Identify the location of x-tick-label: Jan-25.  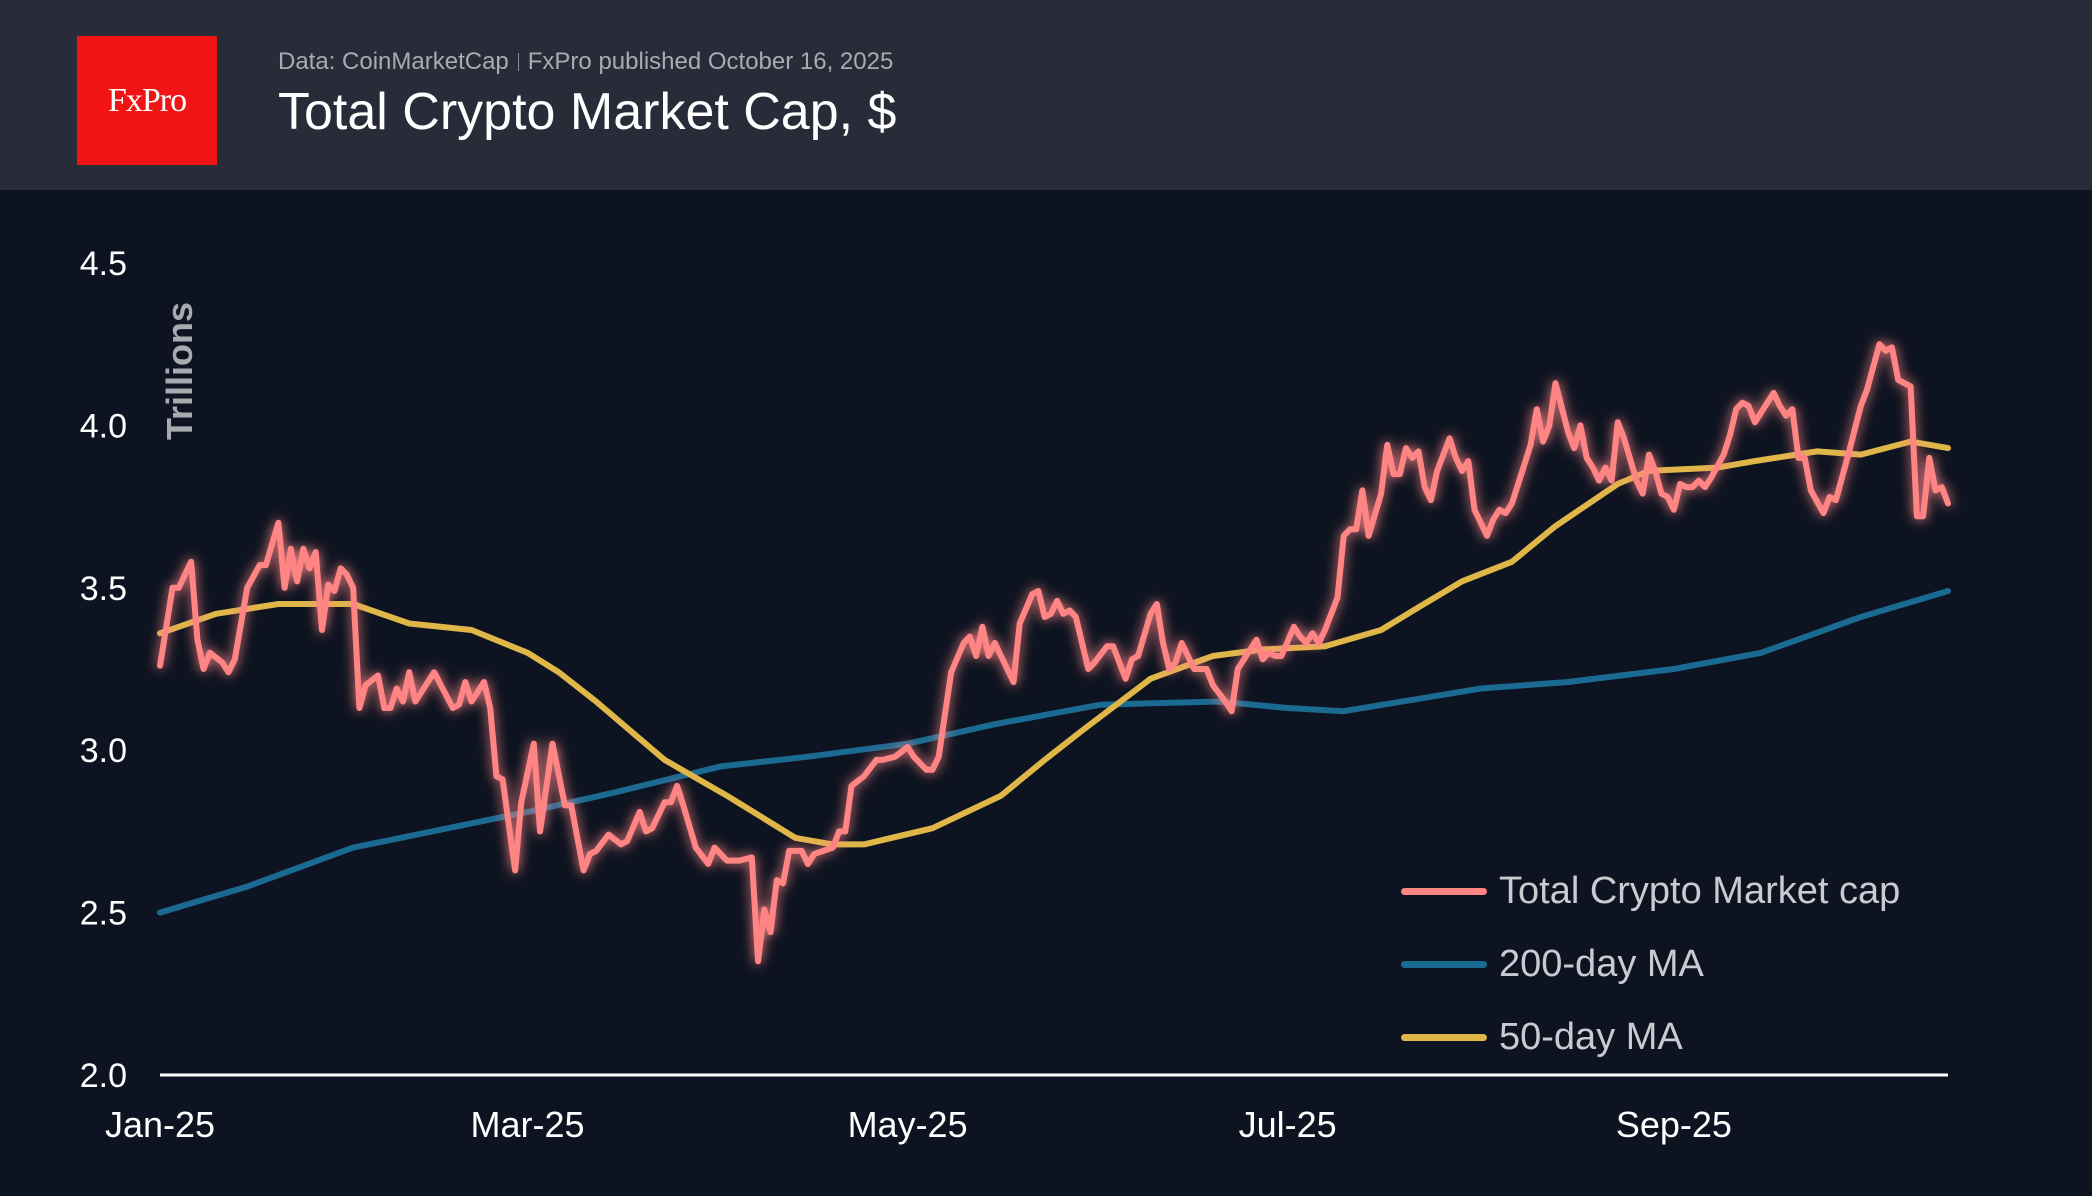
(160, 1124).